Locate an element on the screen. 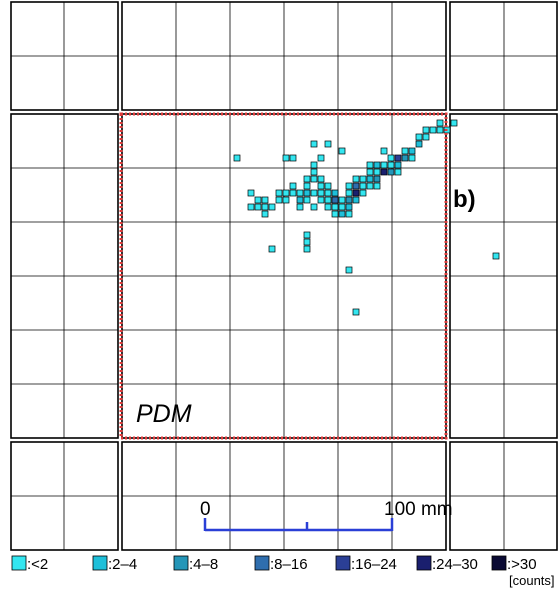  legend-item: :16–24 is located at coordinates (366, 564).